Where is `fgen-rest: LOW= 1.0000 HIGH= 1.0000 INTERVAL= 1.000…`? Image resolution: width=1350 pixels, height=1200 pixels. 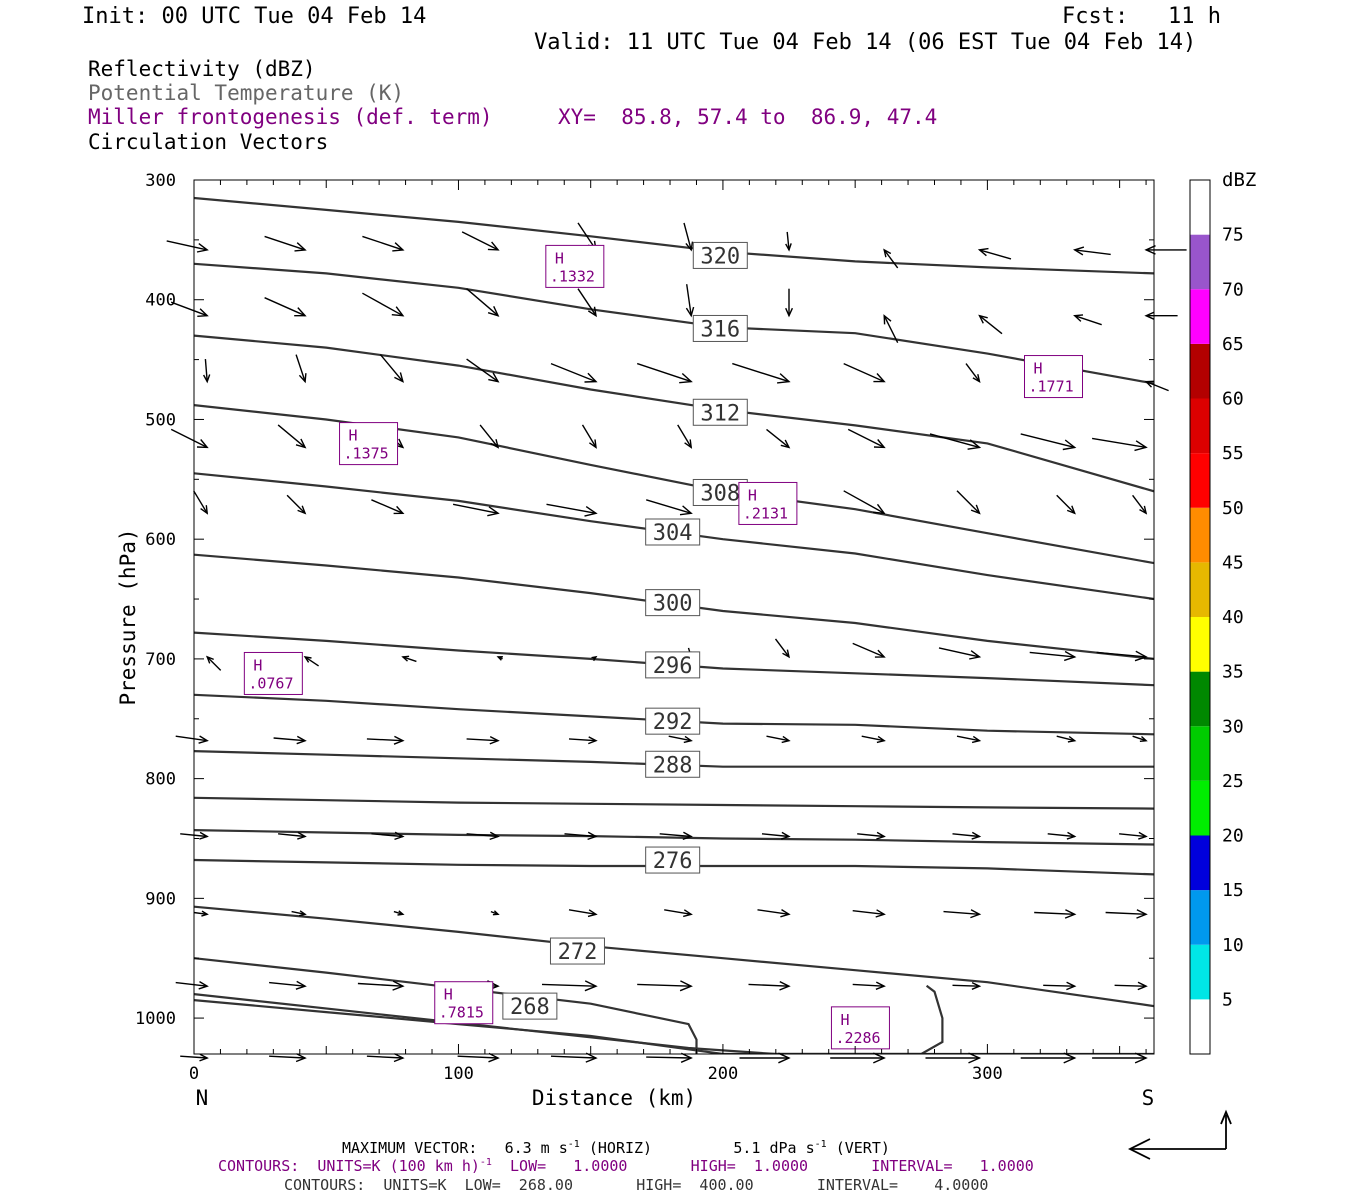
fgen-rest: LOW= 1.0000 HIGH= 1.0000 INTERVAL= 1.000… is located at coordinates (762, 1166).